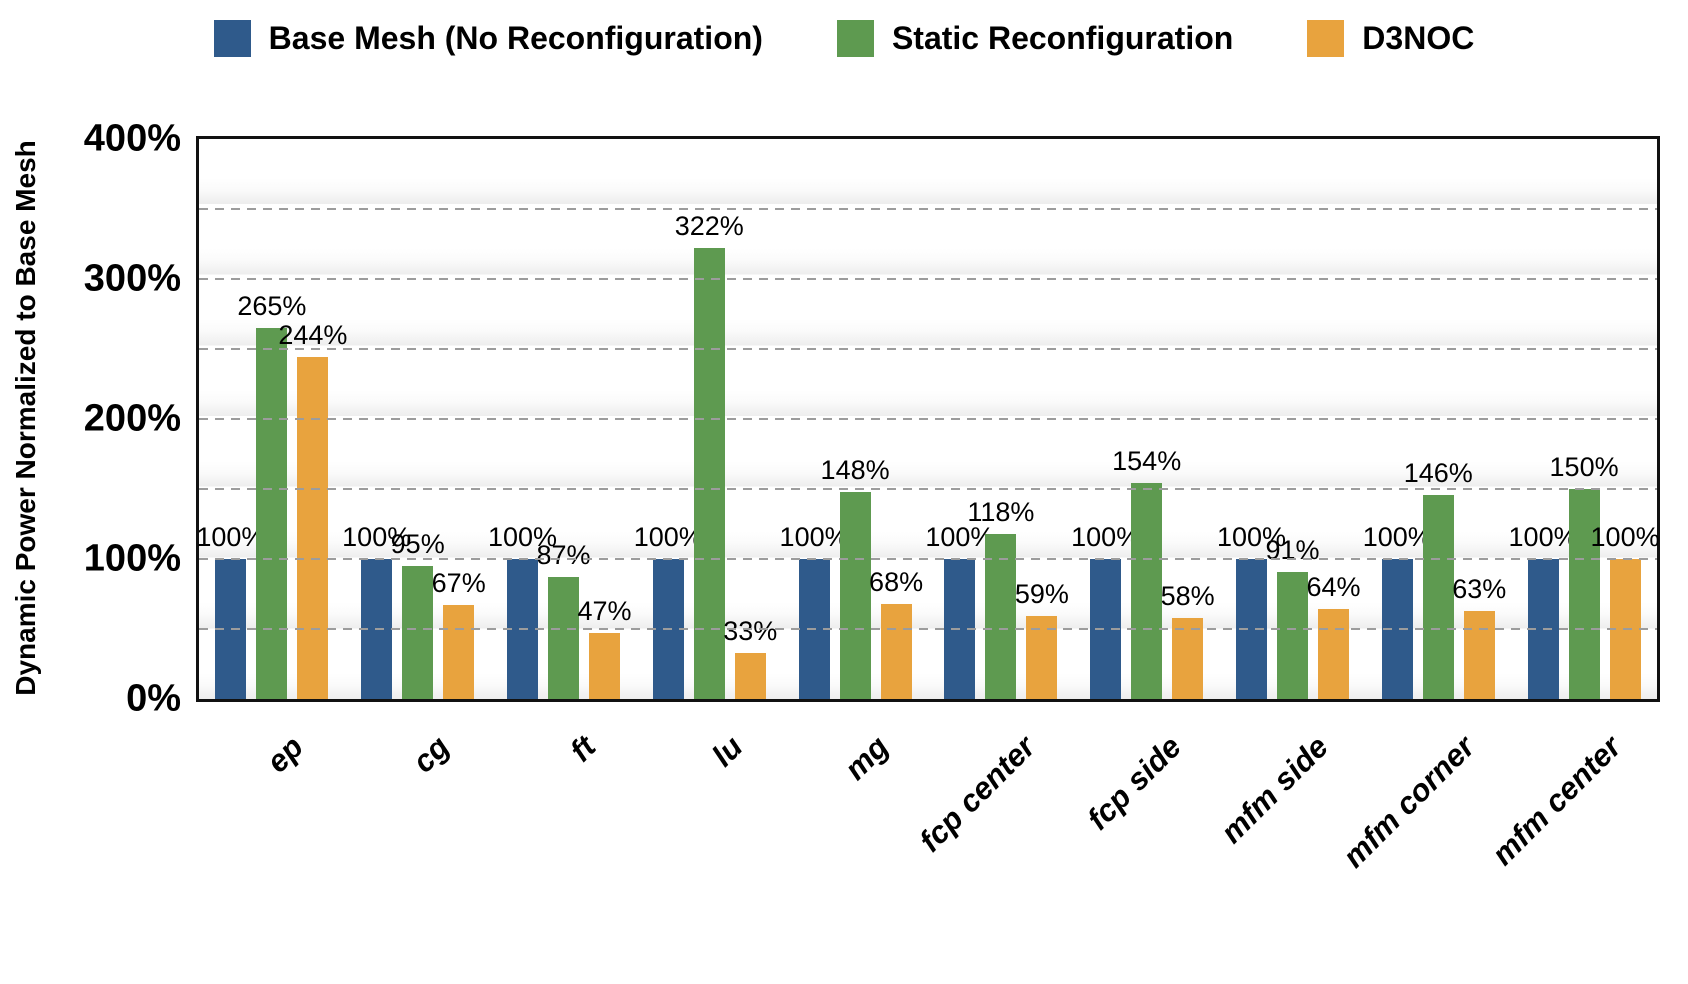 The width and height of the screenshot is (1688, 984). I want to click on bar-static-ft: 87%, so click(563, 619).